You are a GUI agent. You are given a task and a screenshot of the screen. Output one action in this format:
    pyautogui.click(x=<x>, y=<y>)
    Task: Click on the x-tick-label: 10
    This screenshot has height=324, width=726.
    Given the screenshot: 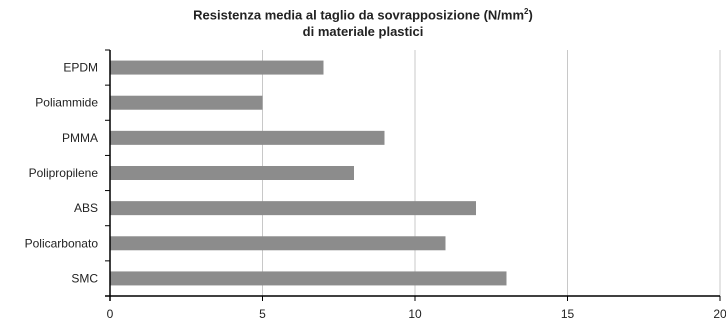 What is the action you would take?
    pyautogui.click(x=415, y=314)
    